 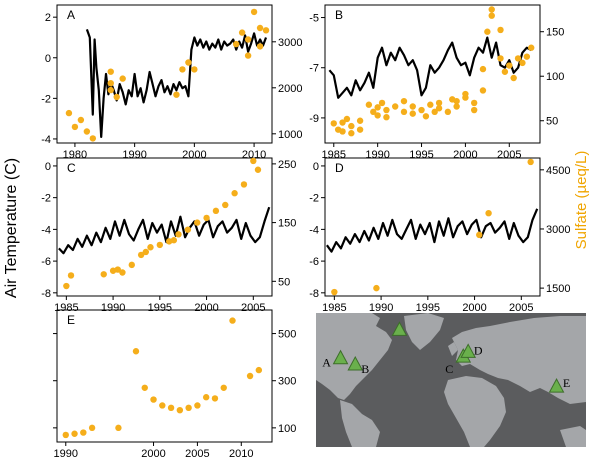 I want to click on site-marker-e: E, so click(x=559, y=384).